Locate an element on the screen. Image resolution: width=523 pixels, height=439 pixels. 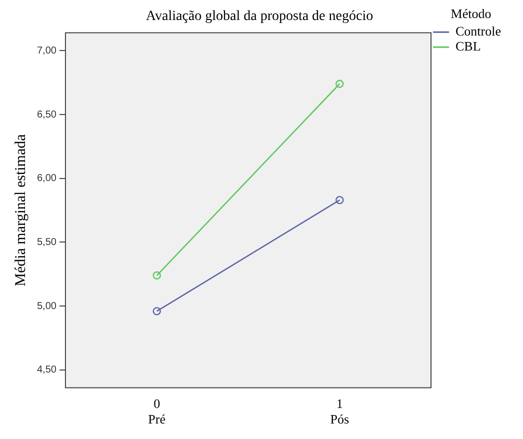
y-tick-label: 6,50 is located at coordinates (46, 114).